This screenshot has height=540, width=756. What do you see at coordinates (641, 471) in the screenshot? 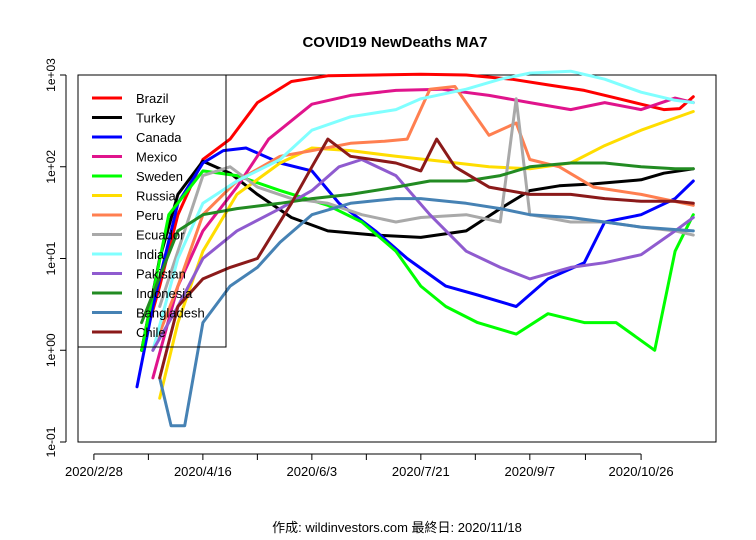
I see `x-tick-label: 2020/10/26` at bounding box center [641, 471].